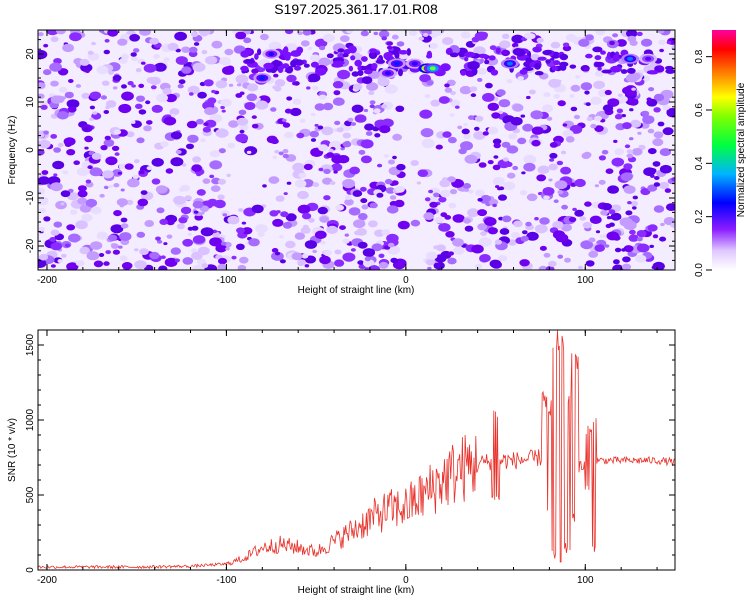 The image size is (750, 600). Describe the element at coordinates (387, 73) in the screenshot. I see `spectrogram-feature-core` at that location.